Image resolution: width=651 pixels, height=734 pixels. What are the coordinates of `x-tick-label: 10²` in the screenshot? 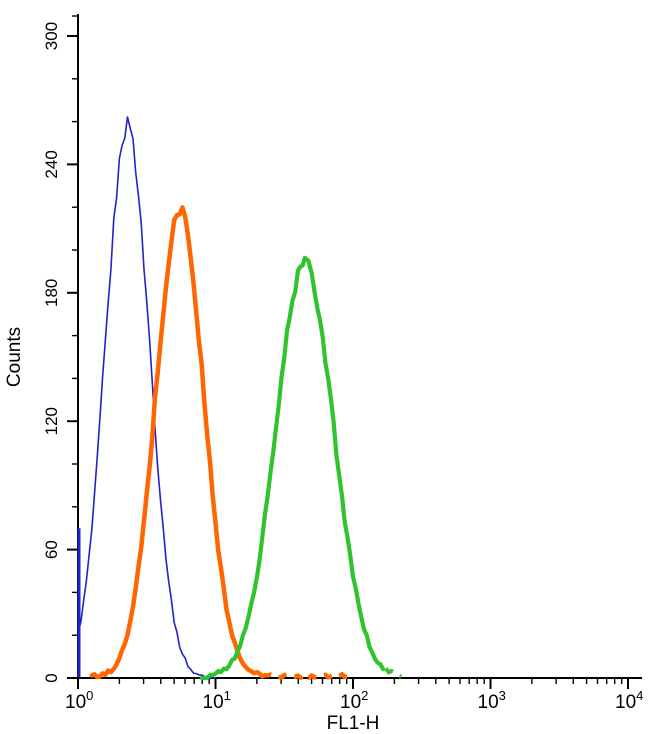 It's located at (354, 700).